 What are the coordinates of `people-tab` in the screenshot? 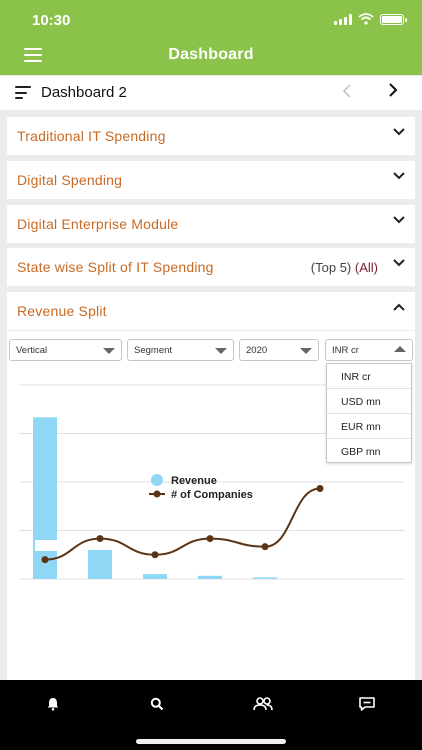 It's located at (263, 704).